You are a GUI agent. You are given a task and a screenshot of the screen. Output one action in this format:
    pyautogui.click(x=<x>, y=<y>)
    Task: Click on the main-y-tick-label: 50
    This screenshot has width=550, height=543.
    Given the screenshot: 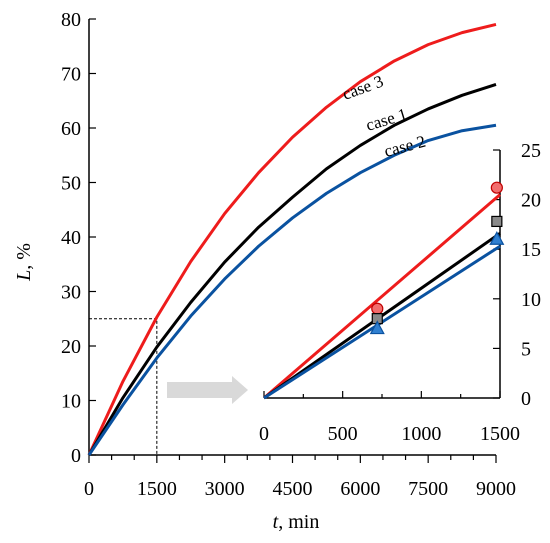 What is the action you would take?
    pyautogui.click(x=71, y=184)
    